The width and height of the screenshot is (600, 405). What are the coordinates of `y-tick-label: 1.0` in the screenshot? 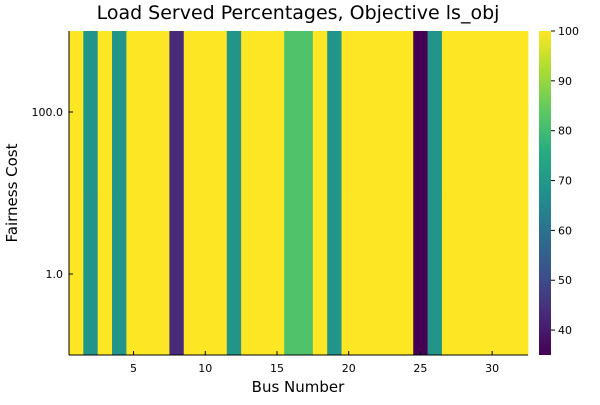 It's located at (55, 274).